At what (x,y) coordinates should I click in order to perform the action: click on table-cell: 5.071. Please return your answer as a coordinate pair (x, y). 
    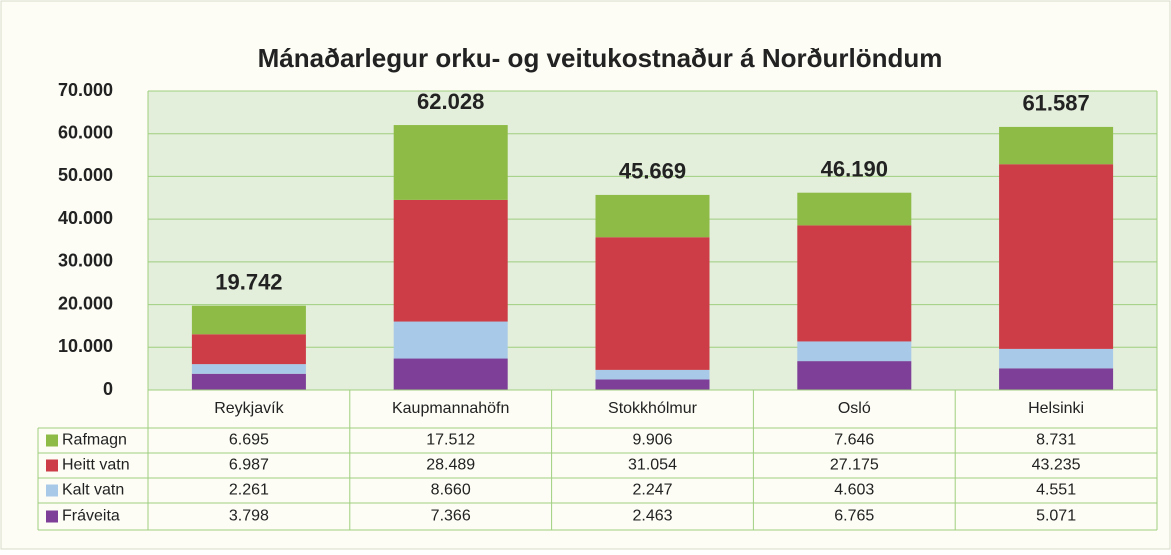
    Looking at the image, I should click on (1056, 516).